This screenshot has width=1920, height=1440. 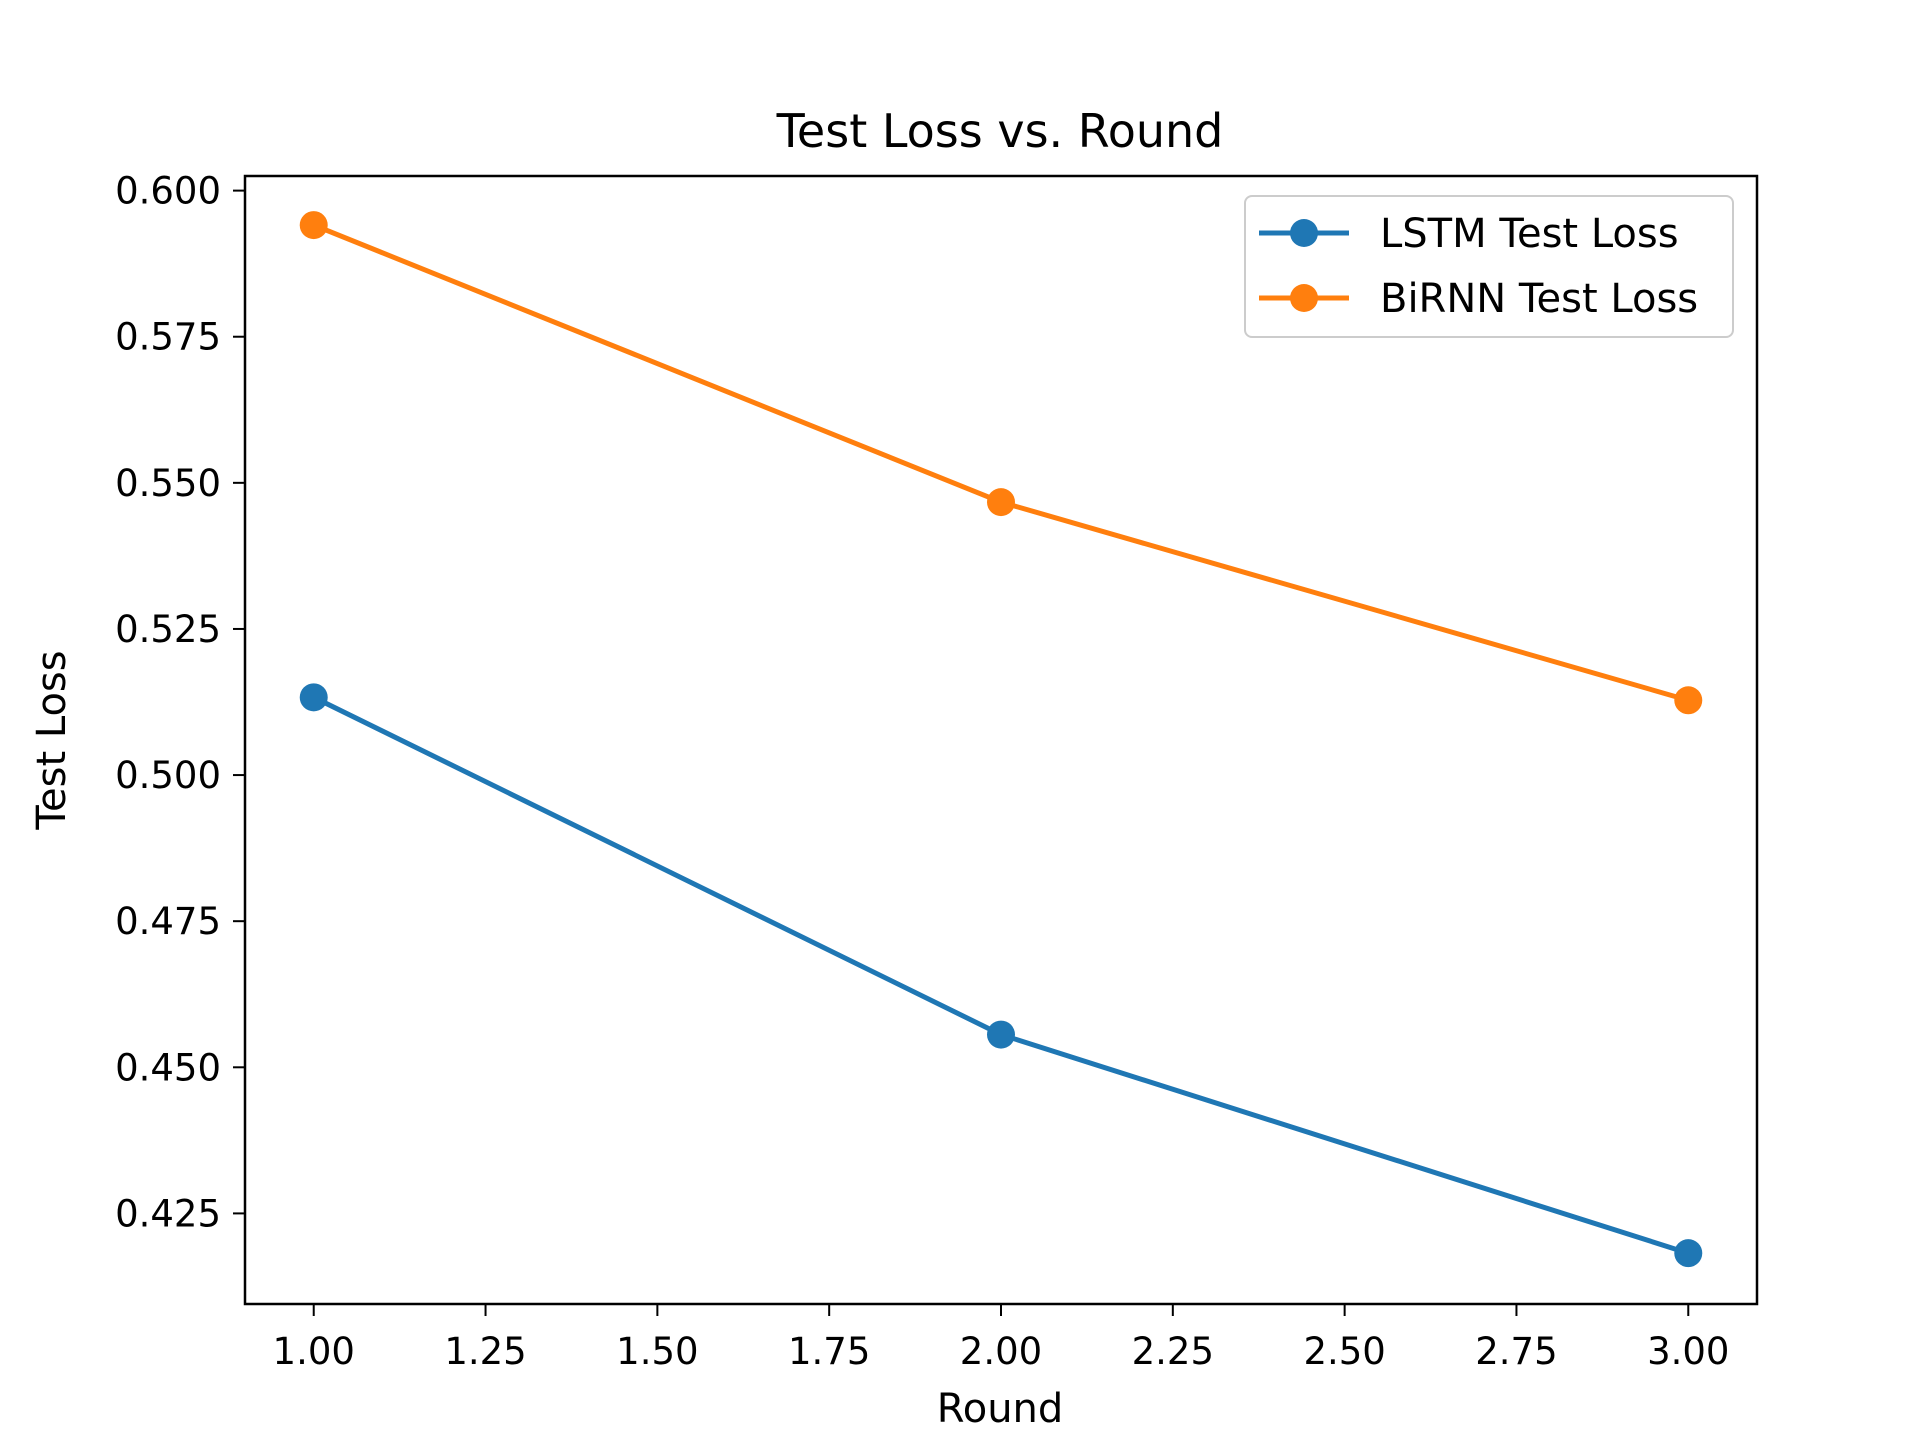 I want to click on legend-box, so click(x=1489, y=266).